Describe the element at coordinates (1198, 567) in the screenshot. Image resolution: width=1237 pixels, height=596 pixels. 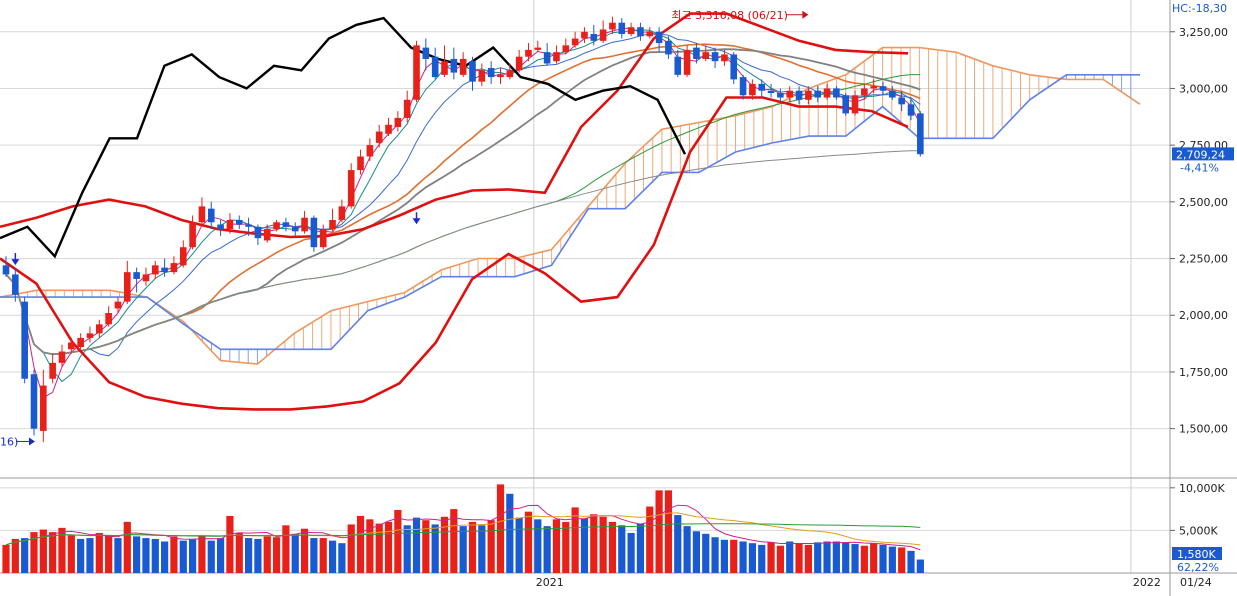
I see `current-volume-ratio: 62,22%` at that location.